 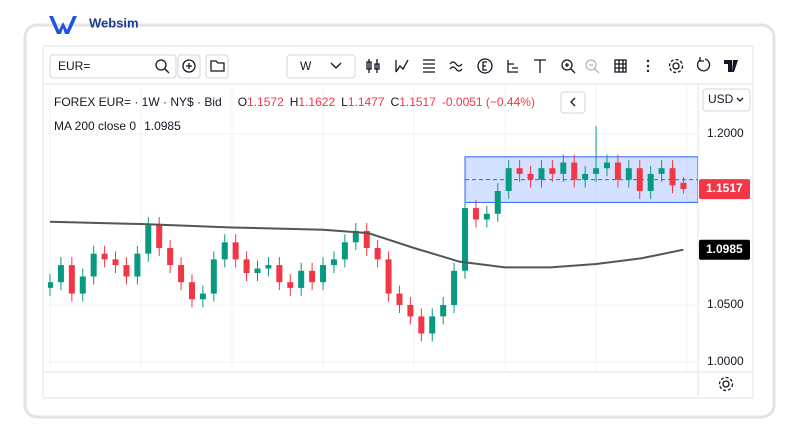 What do you see at coordinates (316, 102) in the screenshot?
I see `ohlc-value: 1.1622` at bounding box center [316, 102].